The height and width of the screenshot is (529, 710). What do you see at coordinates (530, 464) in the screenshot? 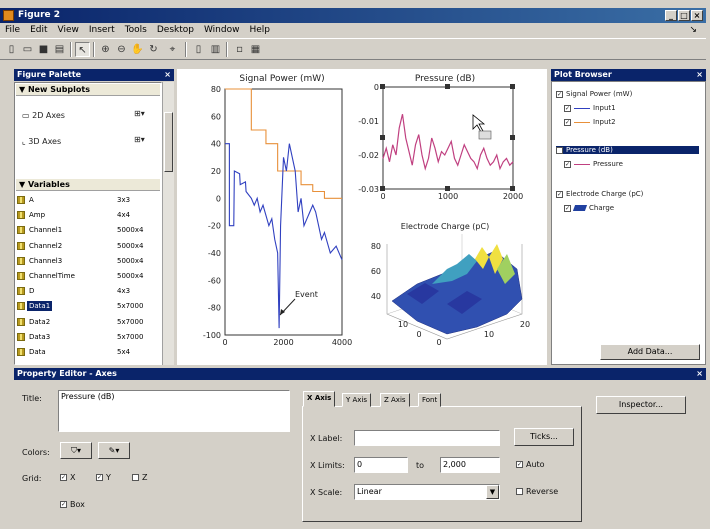
I see `auto-checkbox: ✓ Auto` at bounding box center [530, 464].